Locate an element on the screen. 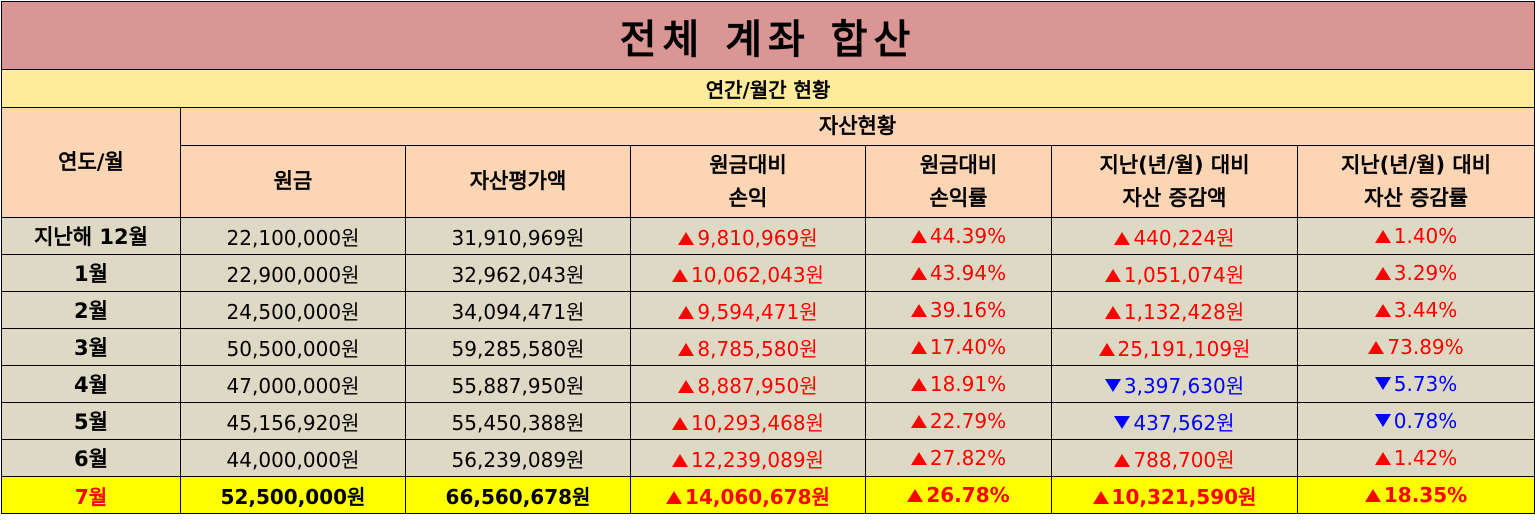  profit-loss-cell: 10,293,468원 is located at coordinates (748, 421).